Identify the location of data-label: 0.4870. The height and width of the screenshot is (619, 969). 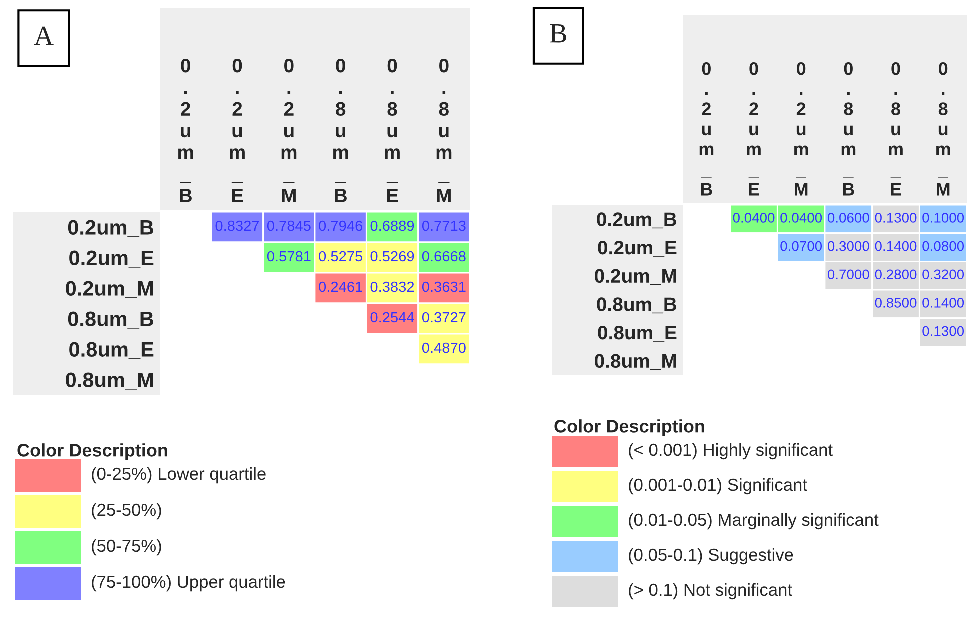
(444, 348).